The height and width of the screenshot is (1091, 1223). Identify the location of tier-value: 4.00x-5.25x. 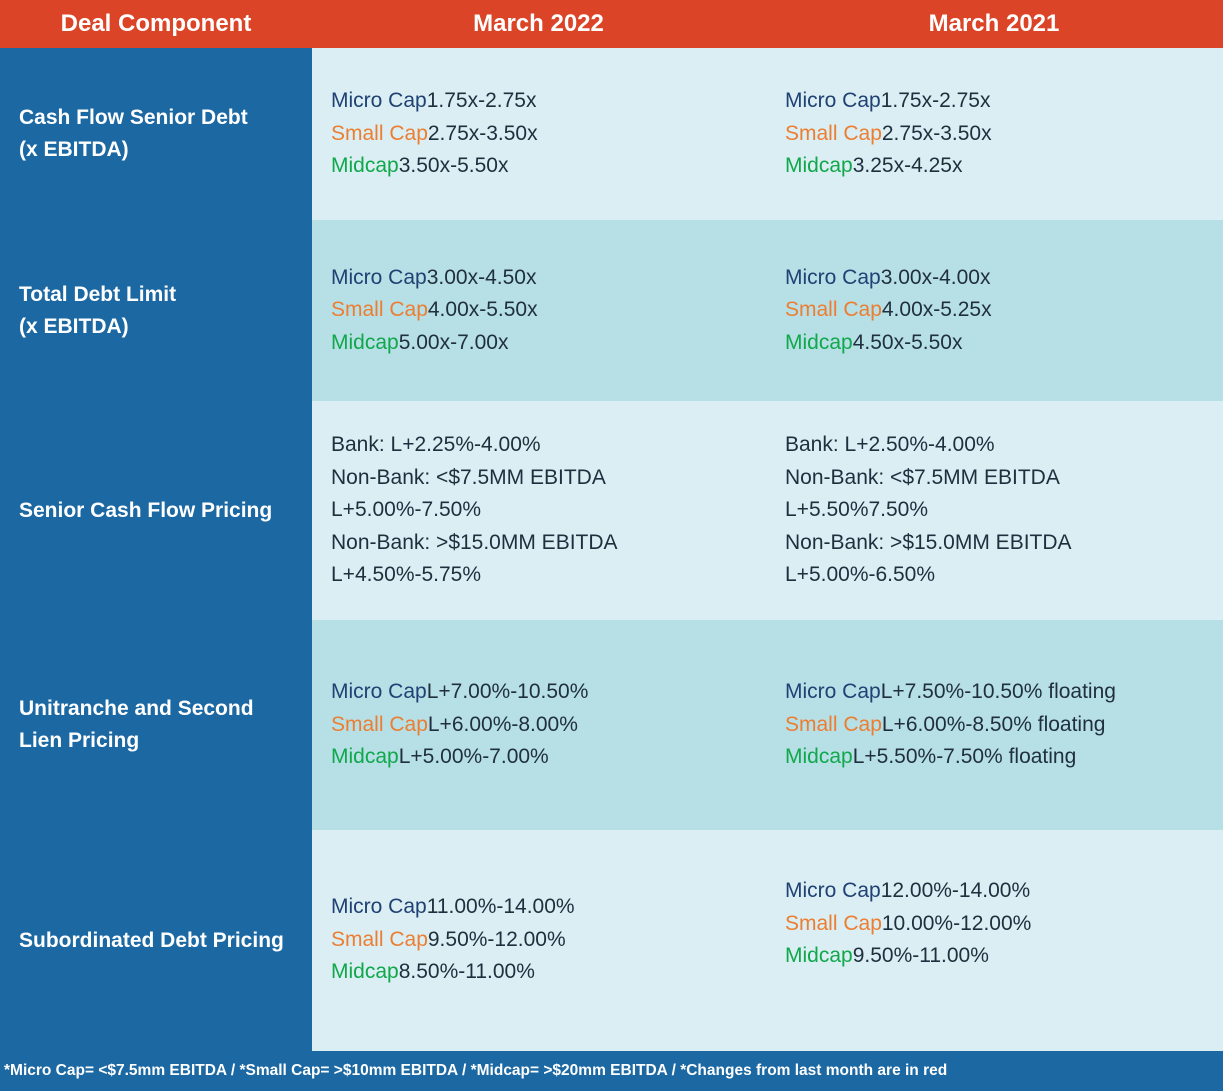
(936, 310).